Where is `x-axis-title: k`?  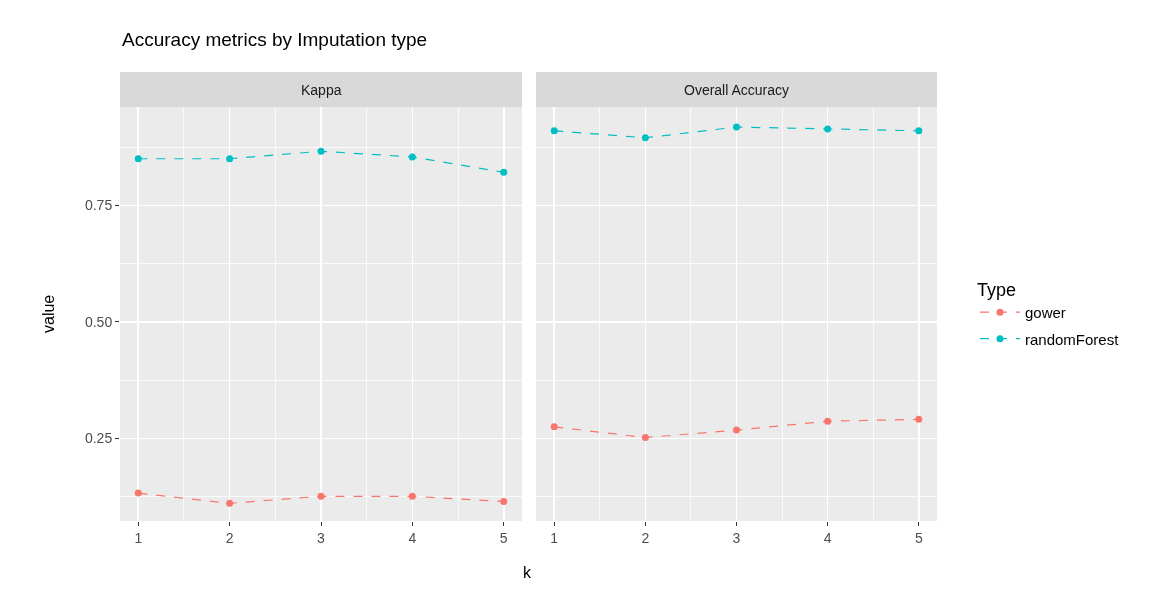
x-axis-title: k is located at coordinates (527, 572).